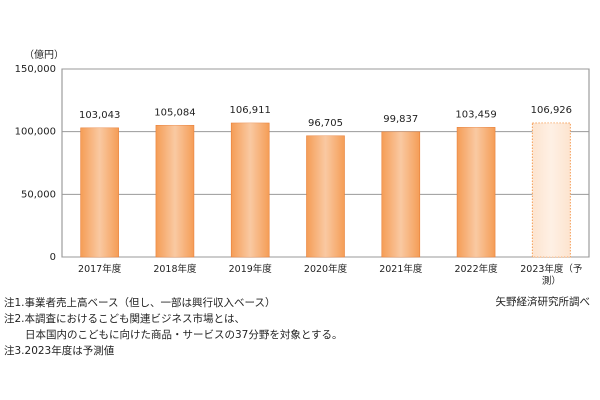 The width and height of the screenshot is (600, 400). Describe the element at coordinates (38, 194) in the screenshot. I see `y-tick-label: 50,000` at that location.